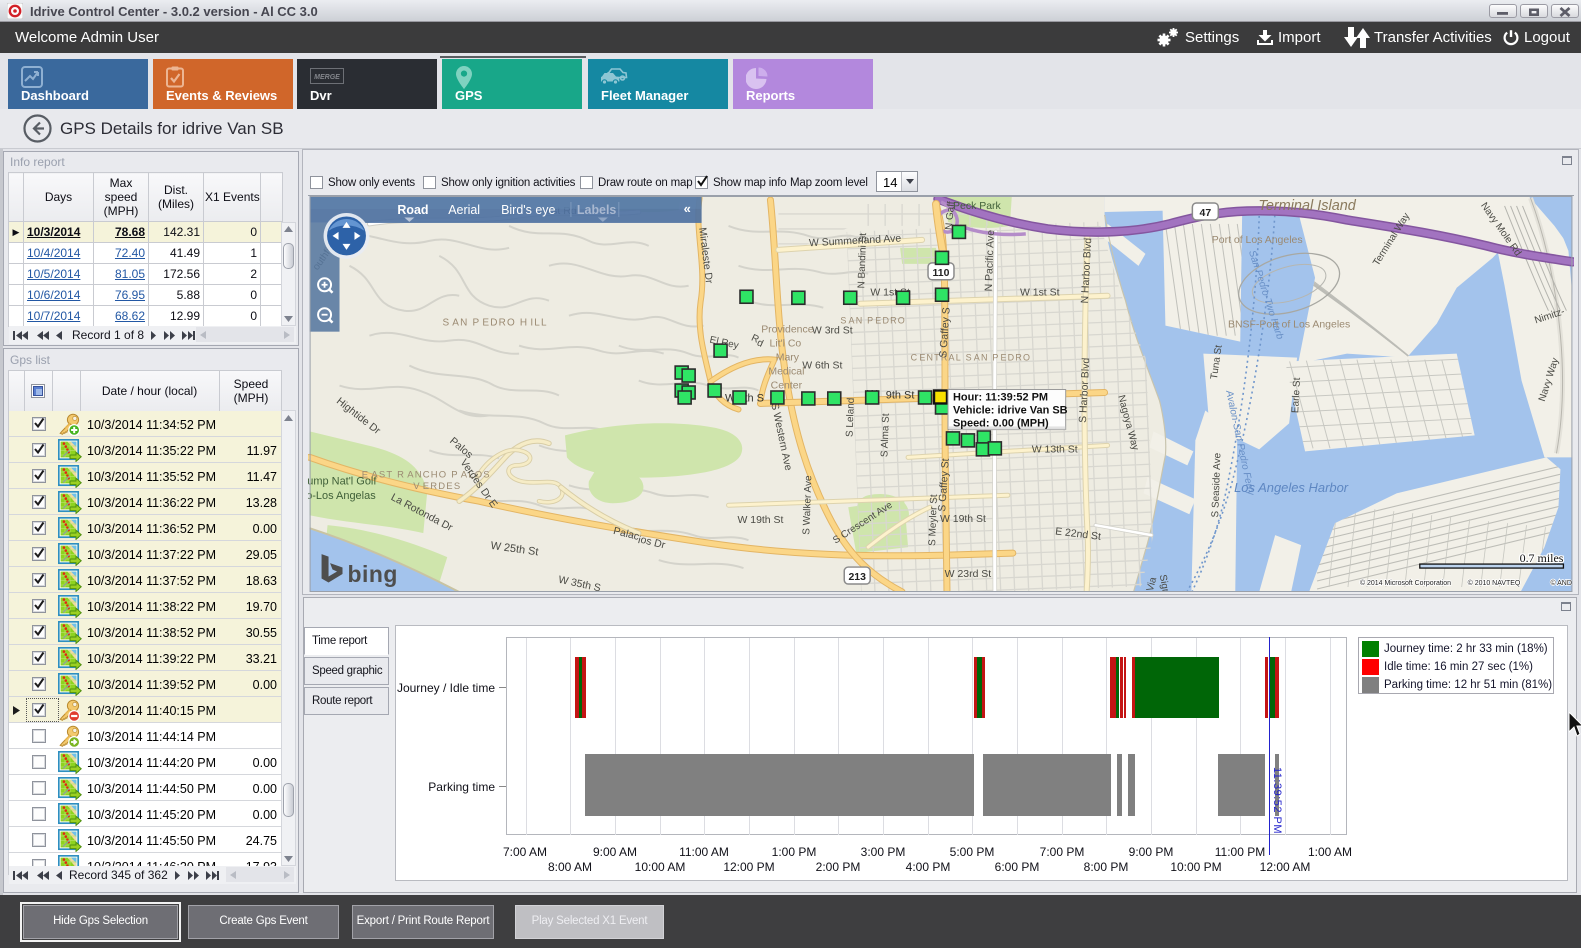 This screenshot has width=1581, height=948. Describe the element at coordinates (807, 505) in the screenshot. I see `svg-text: S Walker Ave` at that location.